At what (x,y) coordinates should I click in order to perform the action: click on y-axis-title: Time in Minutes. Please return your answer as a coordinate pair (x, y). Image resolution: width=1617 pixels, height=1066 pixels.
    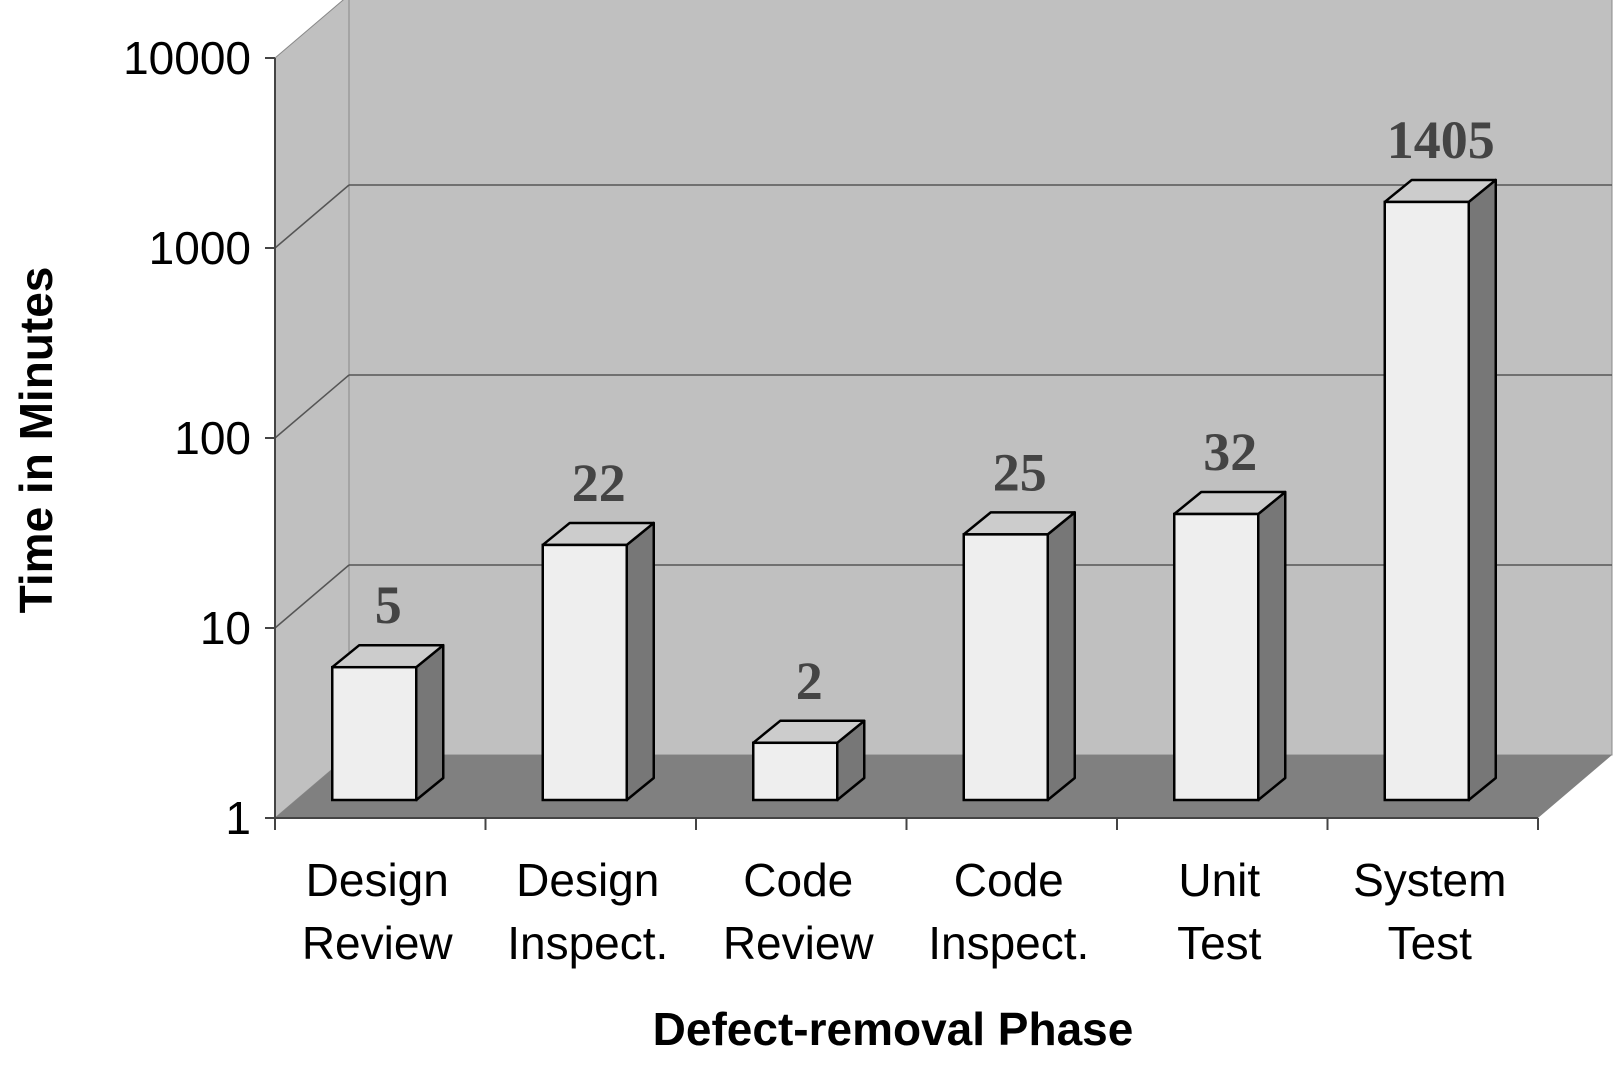
    Looking at the image, I should click on (36, 440).